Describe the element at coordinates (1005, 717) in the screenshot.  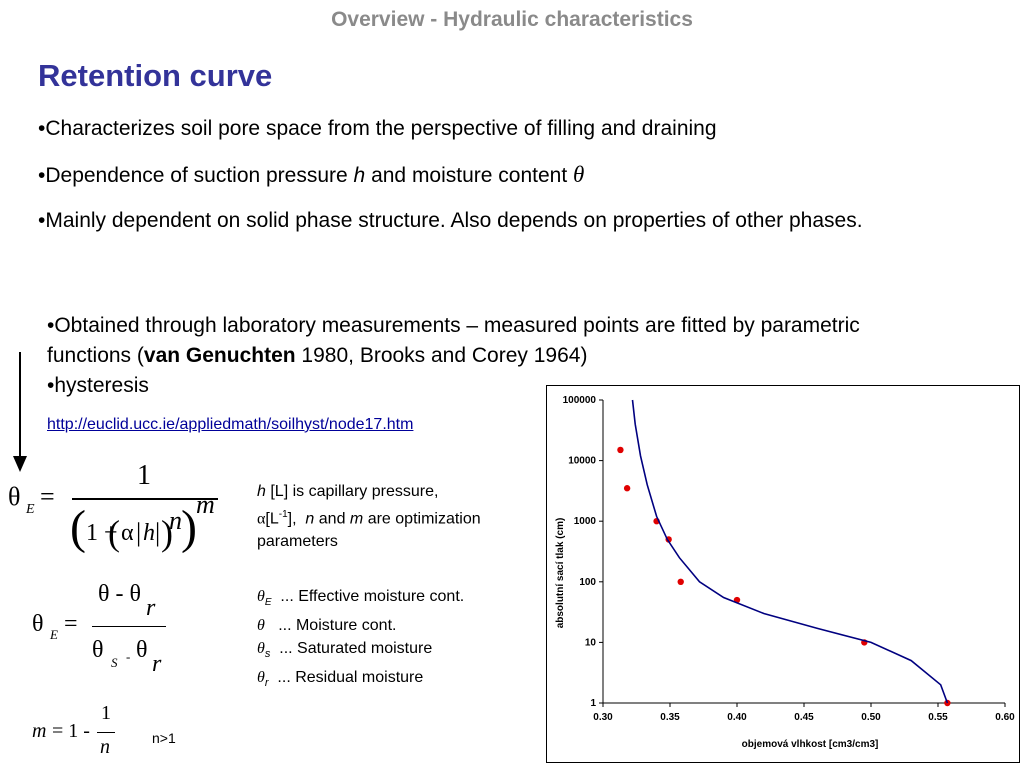
I see `x-tick-label: 0.60` at that location.